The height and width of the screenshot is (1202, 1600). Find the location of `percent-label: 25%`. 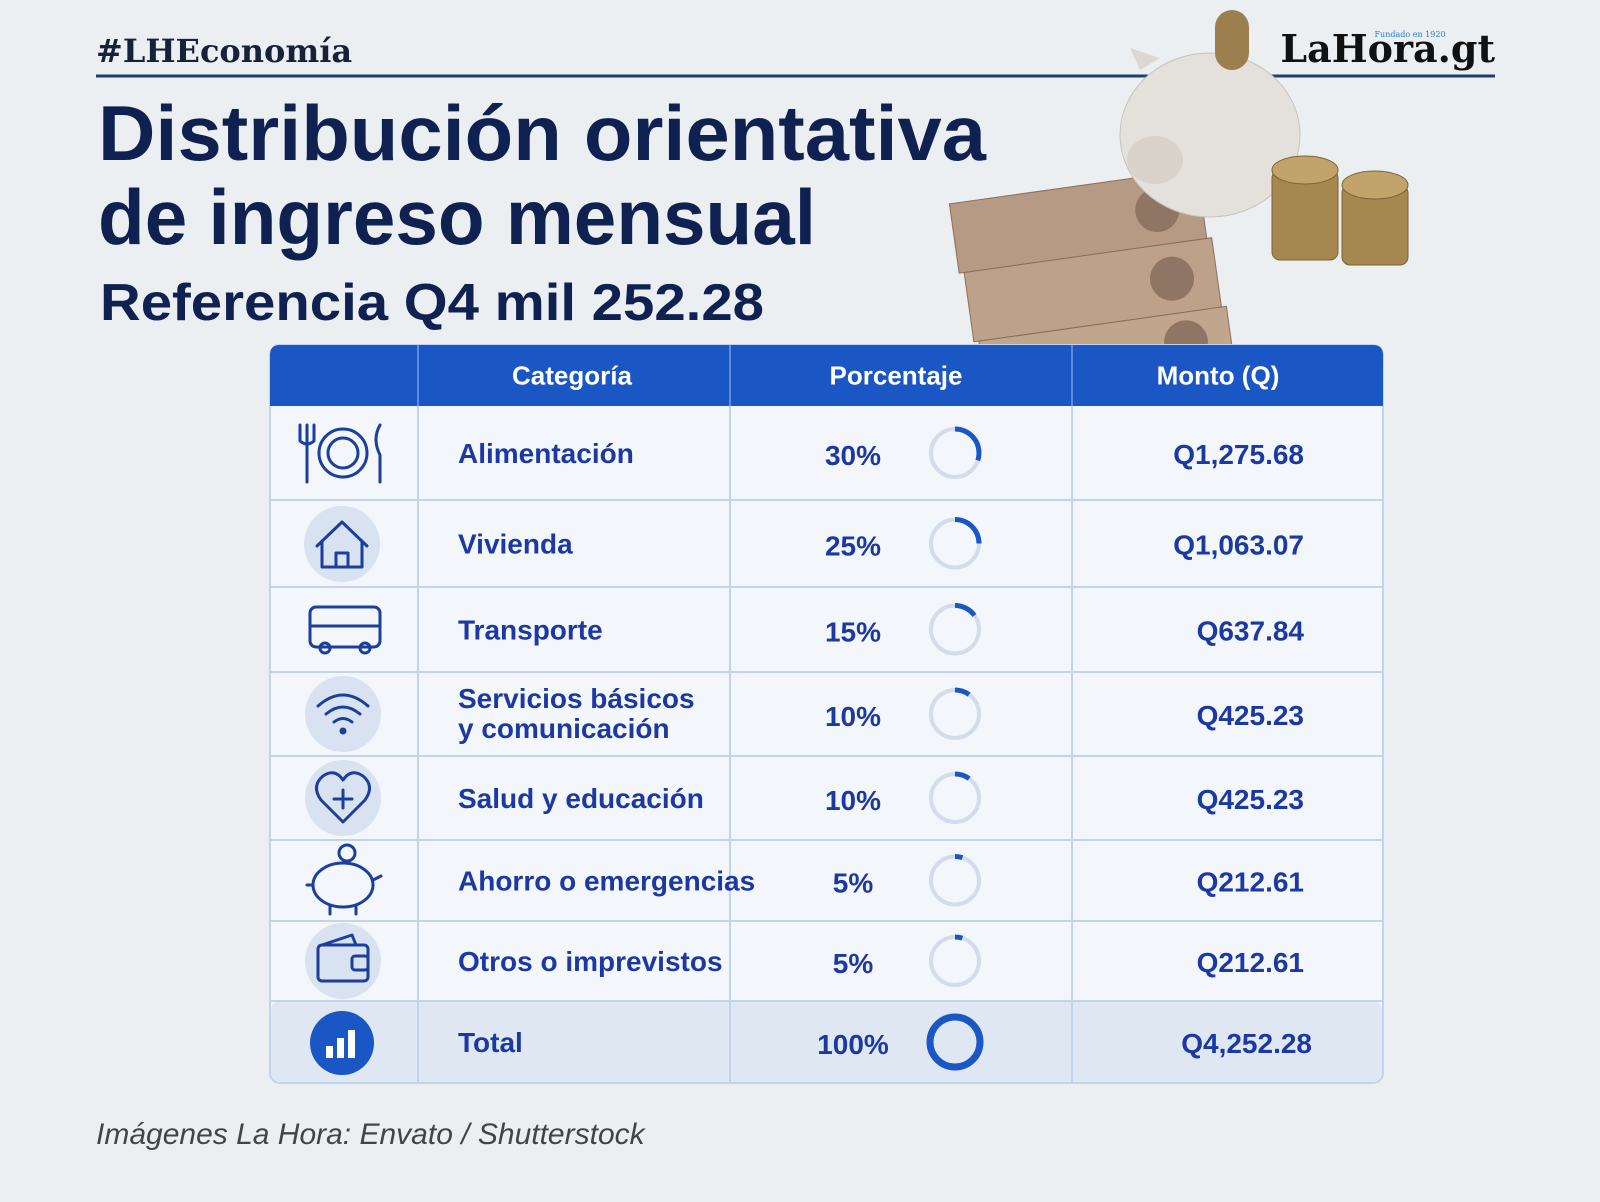

percent-label: 25% is located at coordinates (853, 546).